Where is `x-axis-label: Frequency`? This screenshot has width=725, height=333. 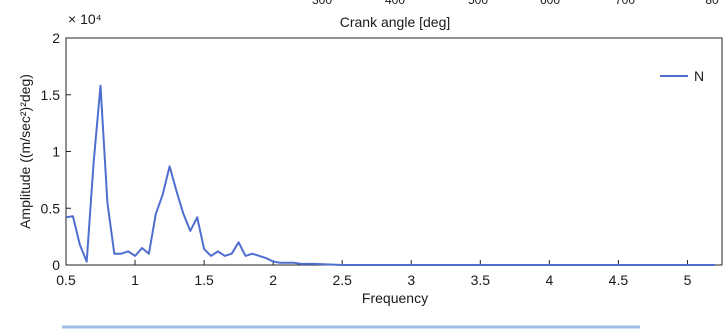 x-axis-label: Frequency is located at coordinates (395, 298).